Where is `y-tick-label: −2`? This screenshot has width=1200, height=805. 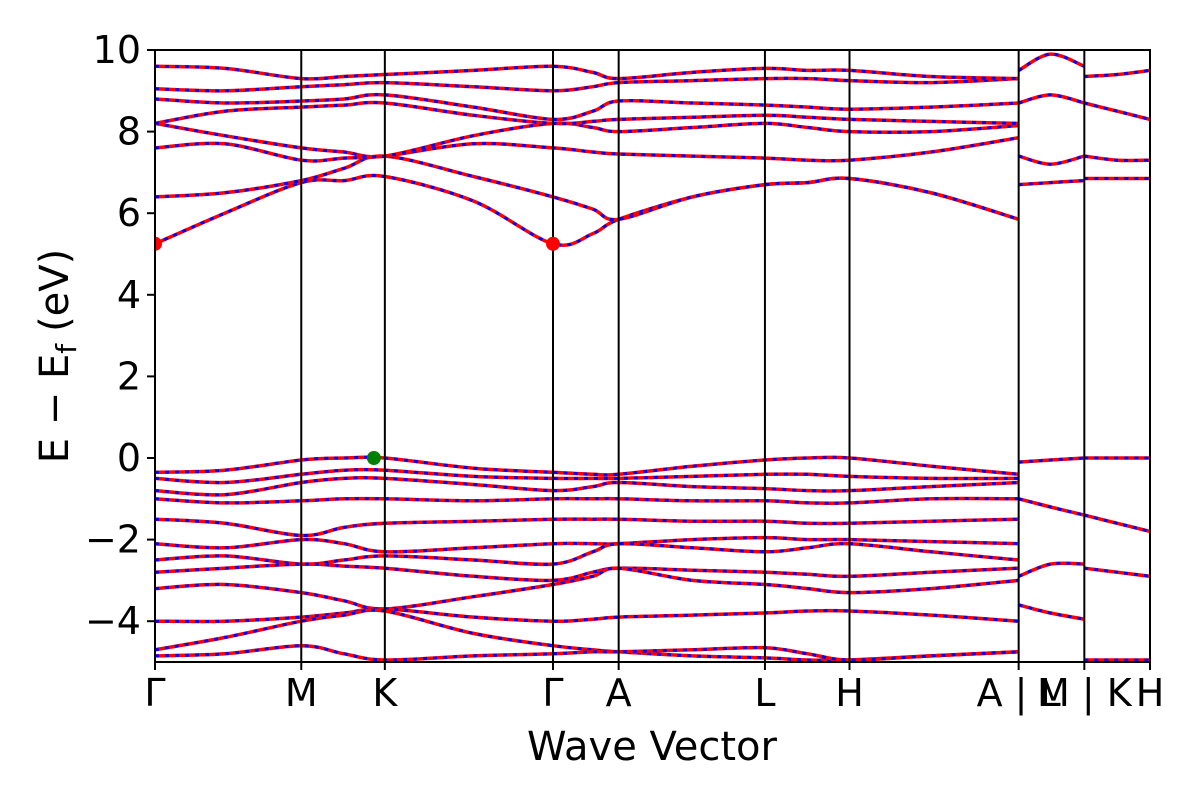
y-tick-label: −2 is located at coordinates (113, 540).